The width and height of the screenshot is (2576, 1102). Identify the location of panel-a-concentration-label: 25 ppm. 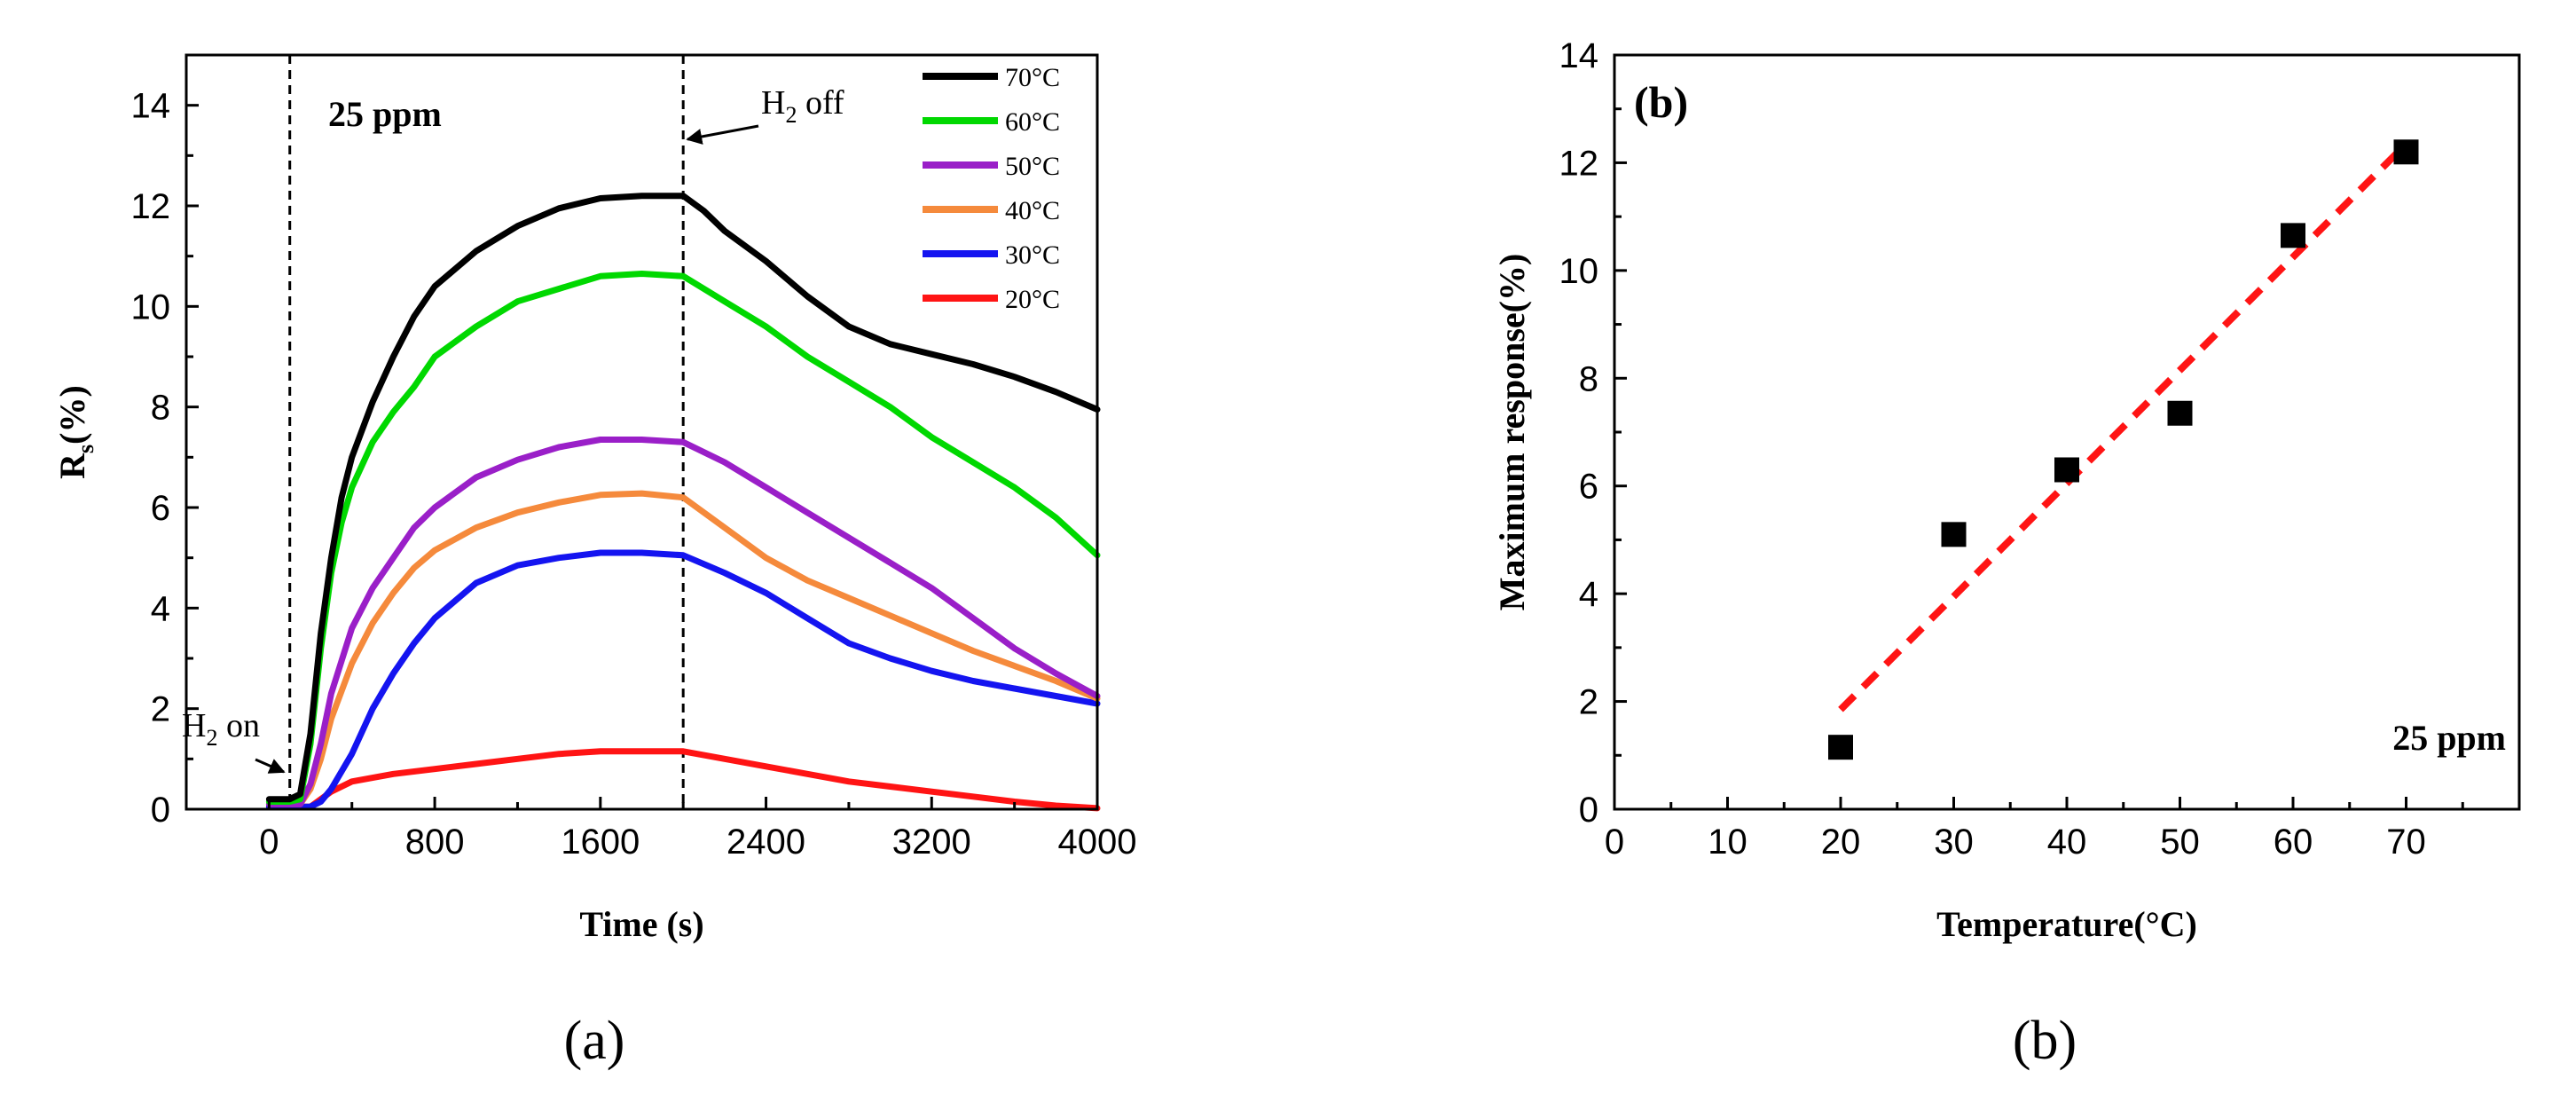
(385, 114).